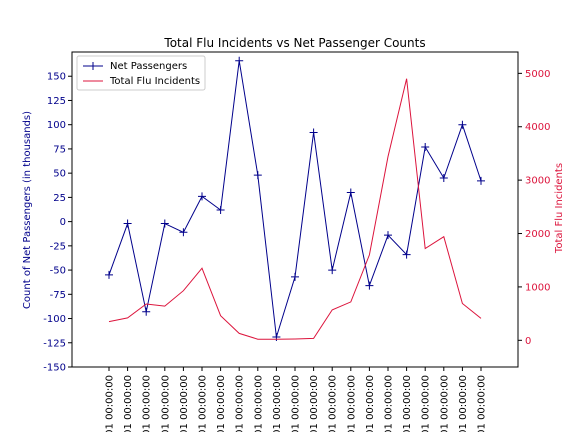  Describe the element at coordinates (148, 66) in the screenshot. I see `legend-label-net-passengers: Net Passengers` at that location.